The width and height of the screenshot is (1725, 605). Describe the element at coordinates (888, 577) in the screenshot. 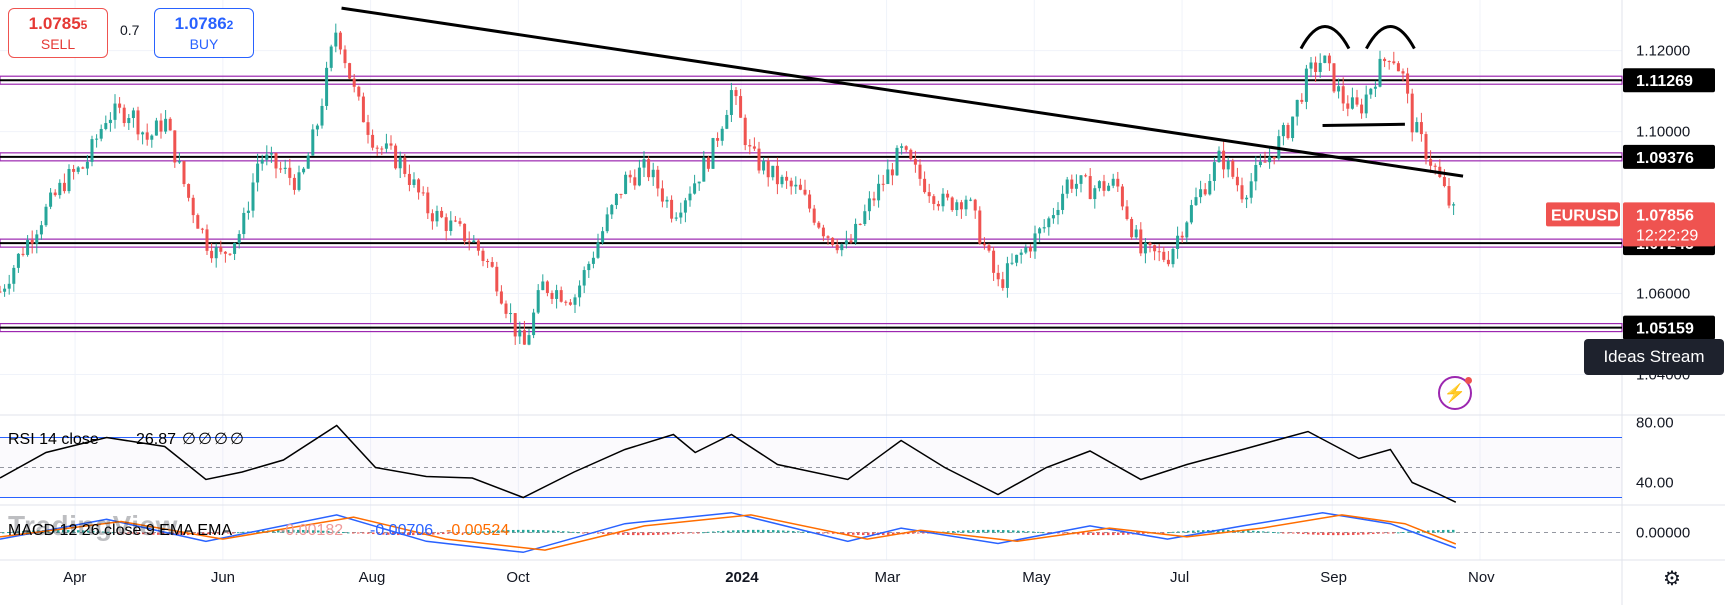

I see `x-tick-label: Mar` at that location.